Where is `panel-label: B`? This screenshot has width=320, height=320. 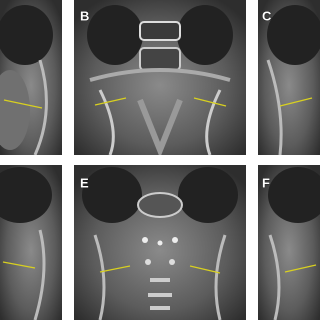 panel-label: B is located at coordinates (84, 15).